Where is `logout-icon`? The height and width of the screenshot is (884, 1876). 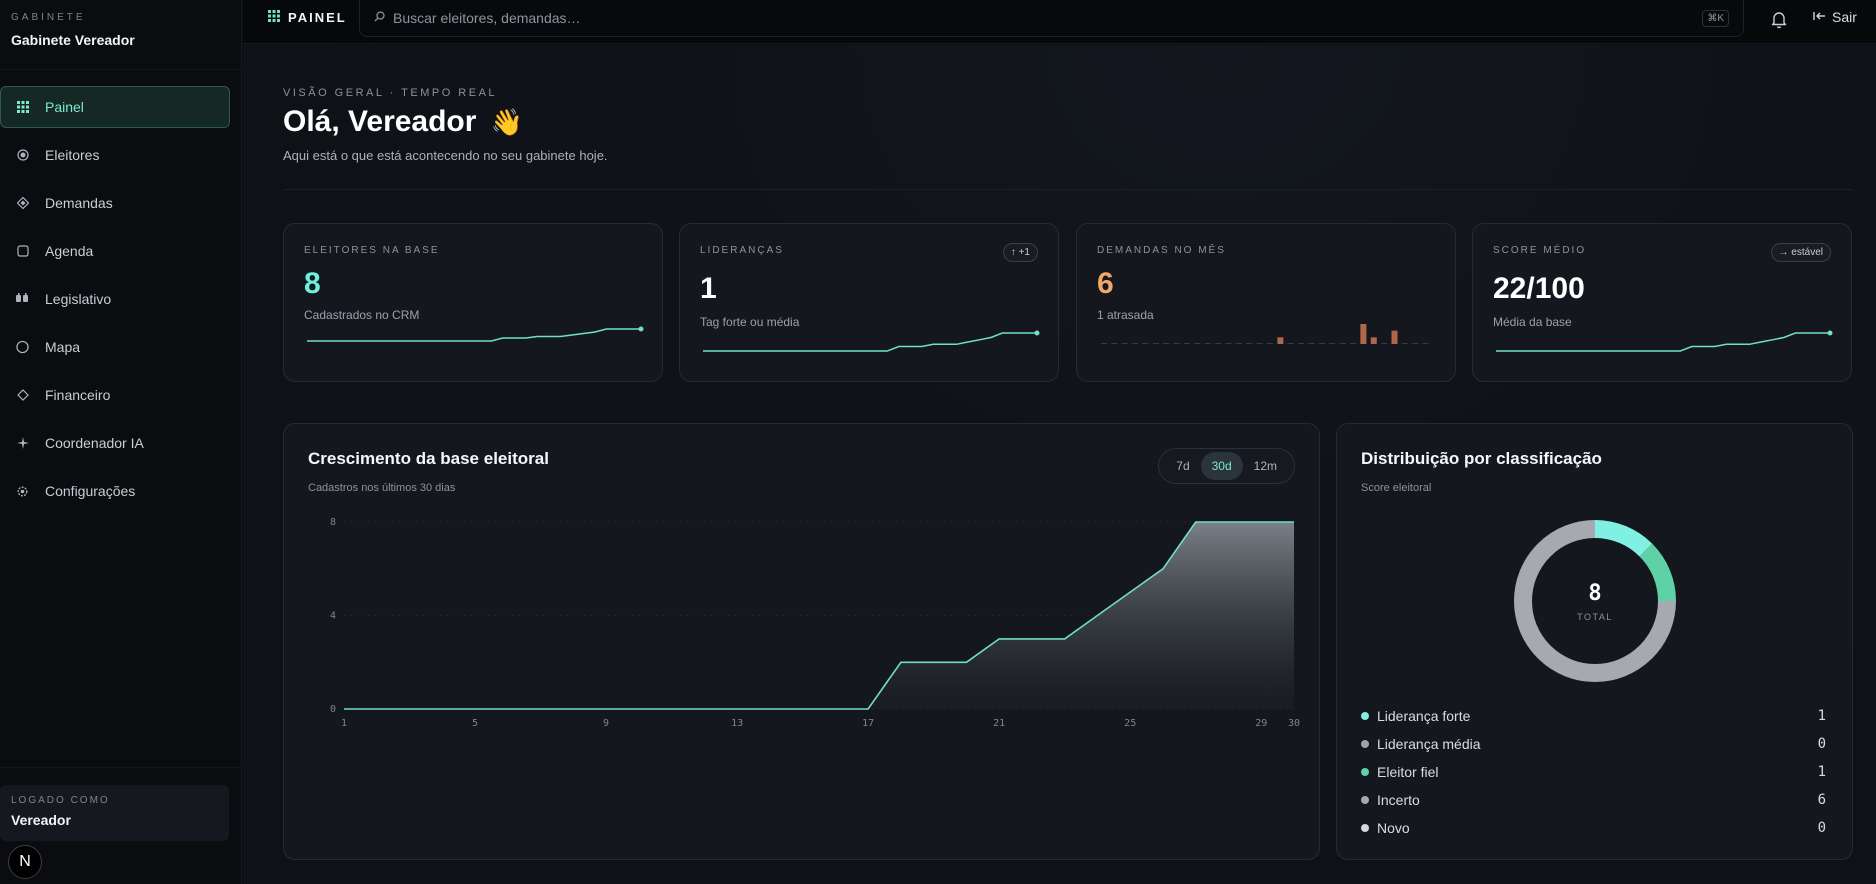 logout-icon is located at coordinates (1819, 17).